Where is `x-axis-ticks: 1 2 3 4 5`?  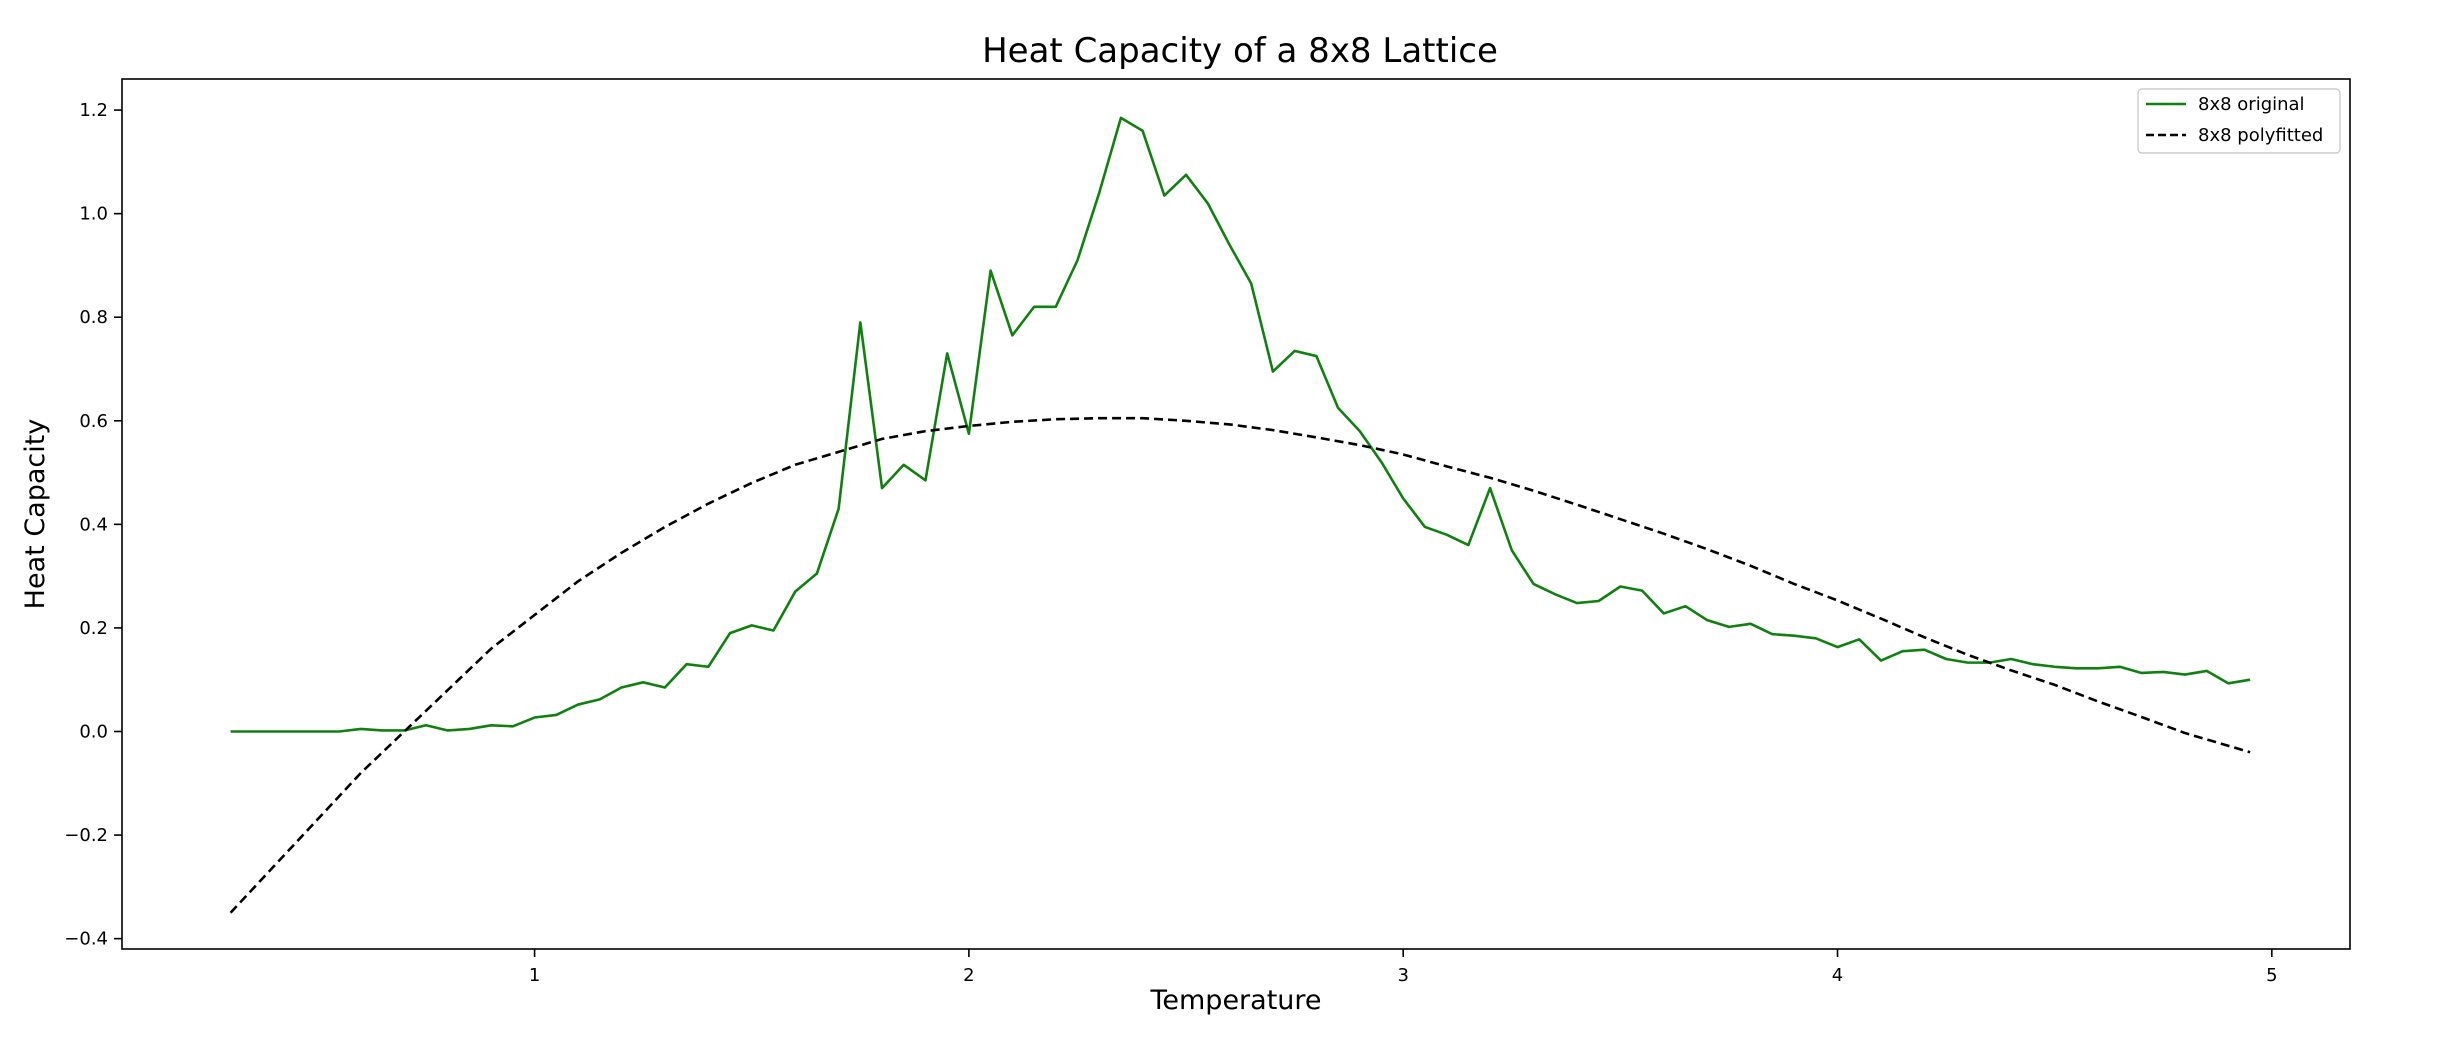
x-axis-ticks: 1 2 3 4 5 is located at coordinates (1403, 967).